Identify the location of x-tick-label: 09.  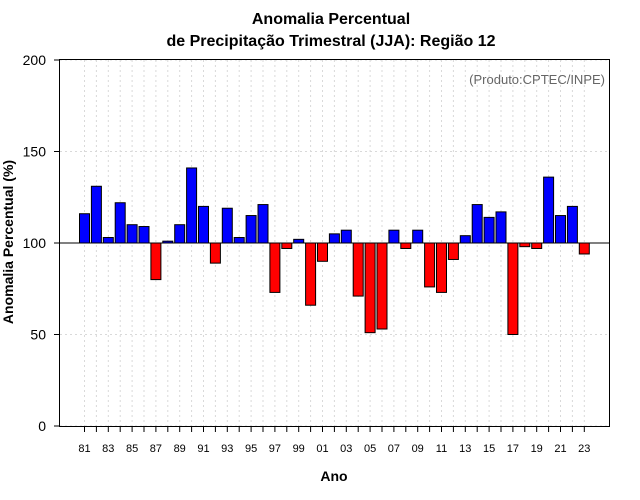
(418, 449).